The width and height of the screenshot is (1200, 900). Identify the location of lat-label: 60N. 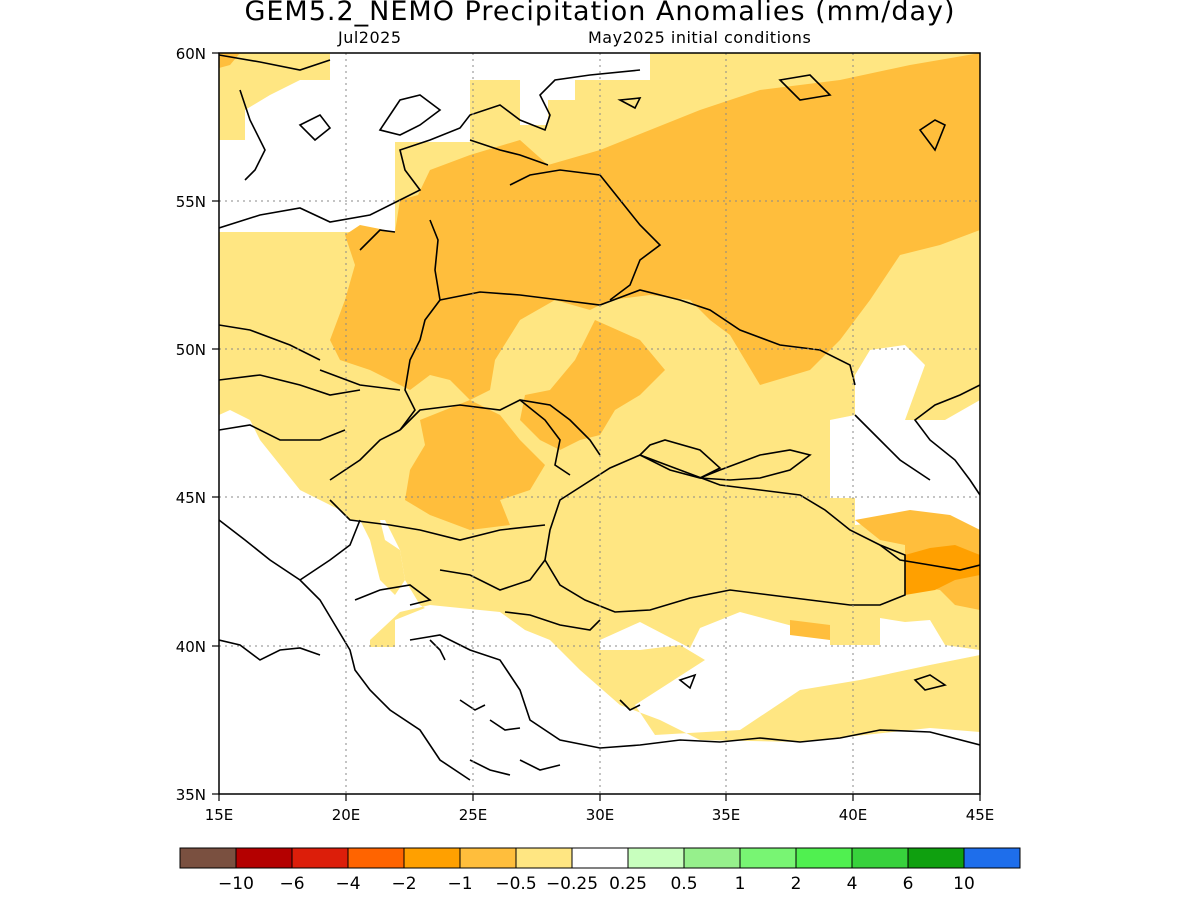
(191, 54).